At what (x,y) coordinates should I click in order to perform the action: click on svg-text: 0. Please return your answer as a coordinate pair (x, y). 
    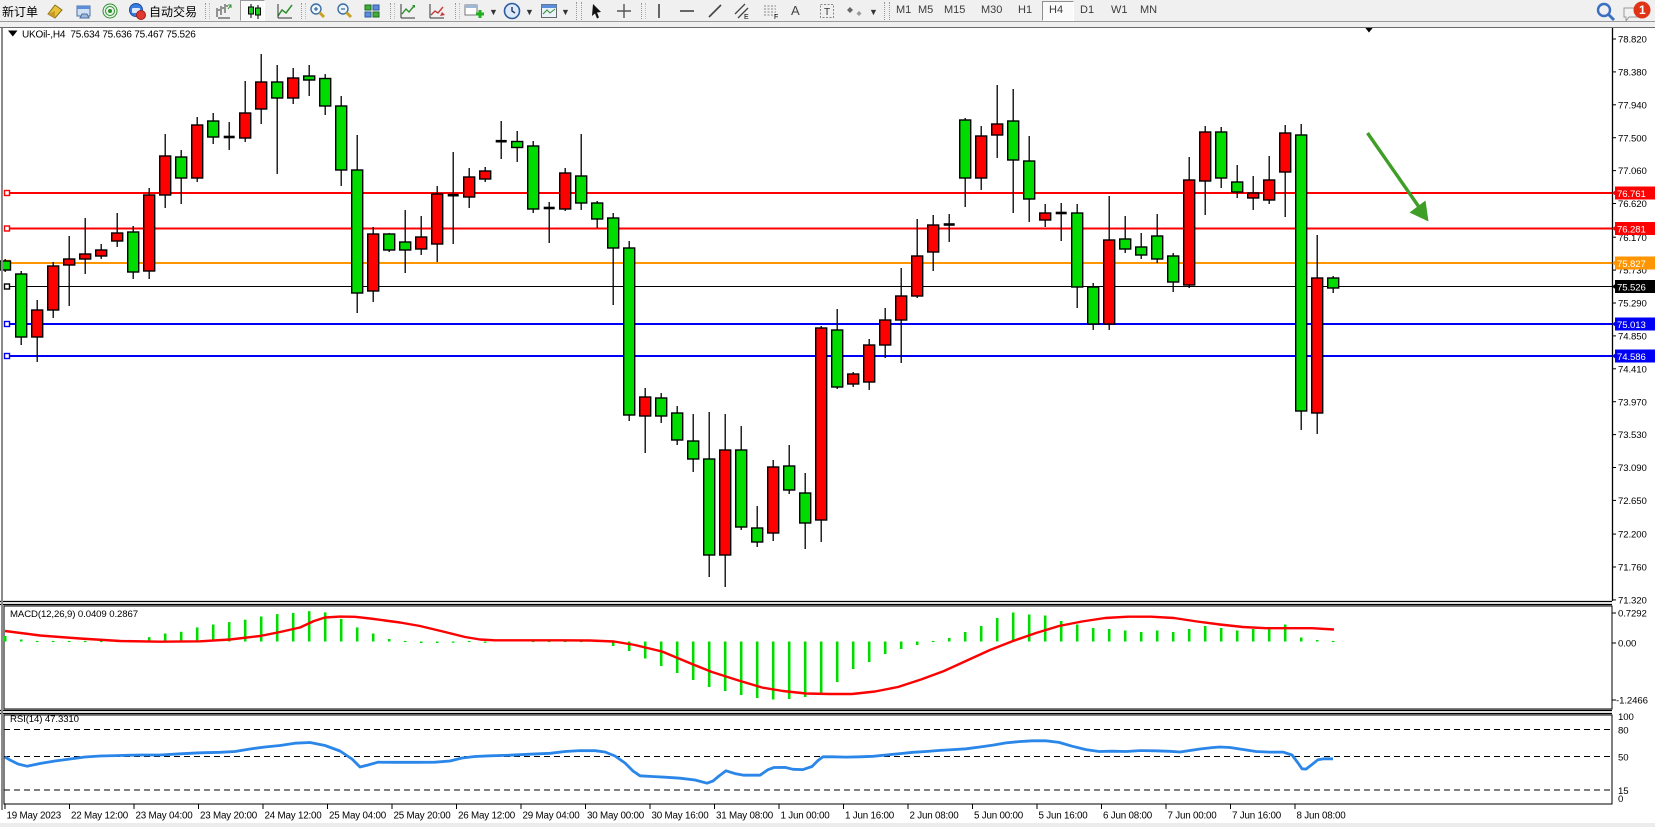
    Looking at the image, I should click on (1620, 799).